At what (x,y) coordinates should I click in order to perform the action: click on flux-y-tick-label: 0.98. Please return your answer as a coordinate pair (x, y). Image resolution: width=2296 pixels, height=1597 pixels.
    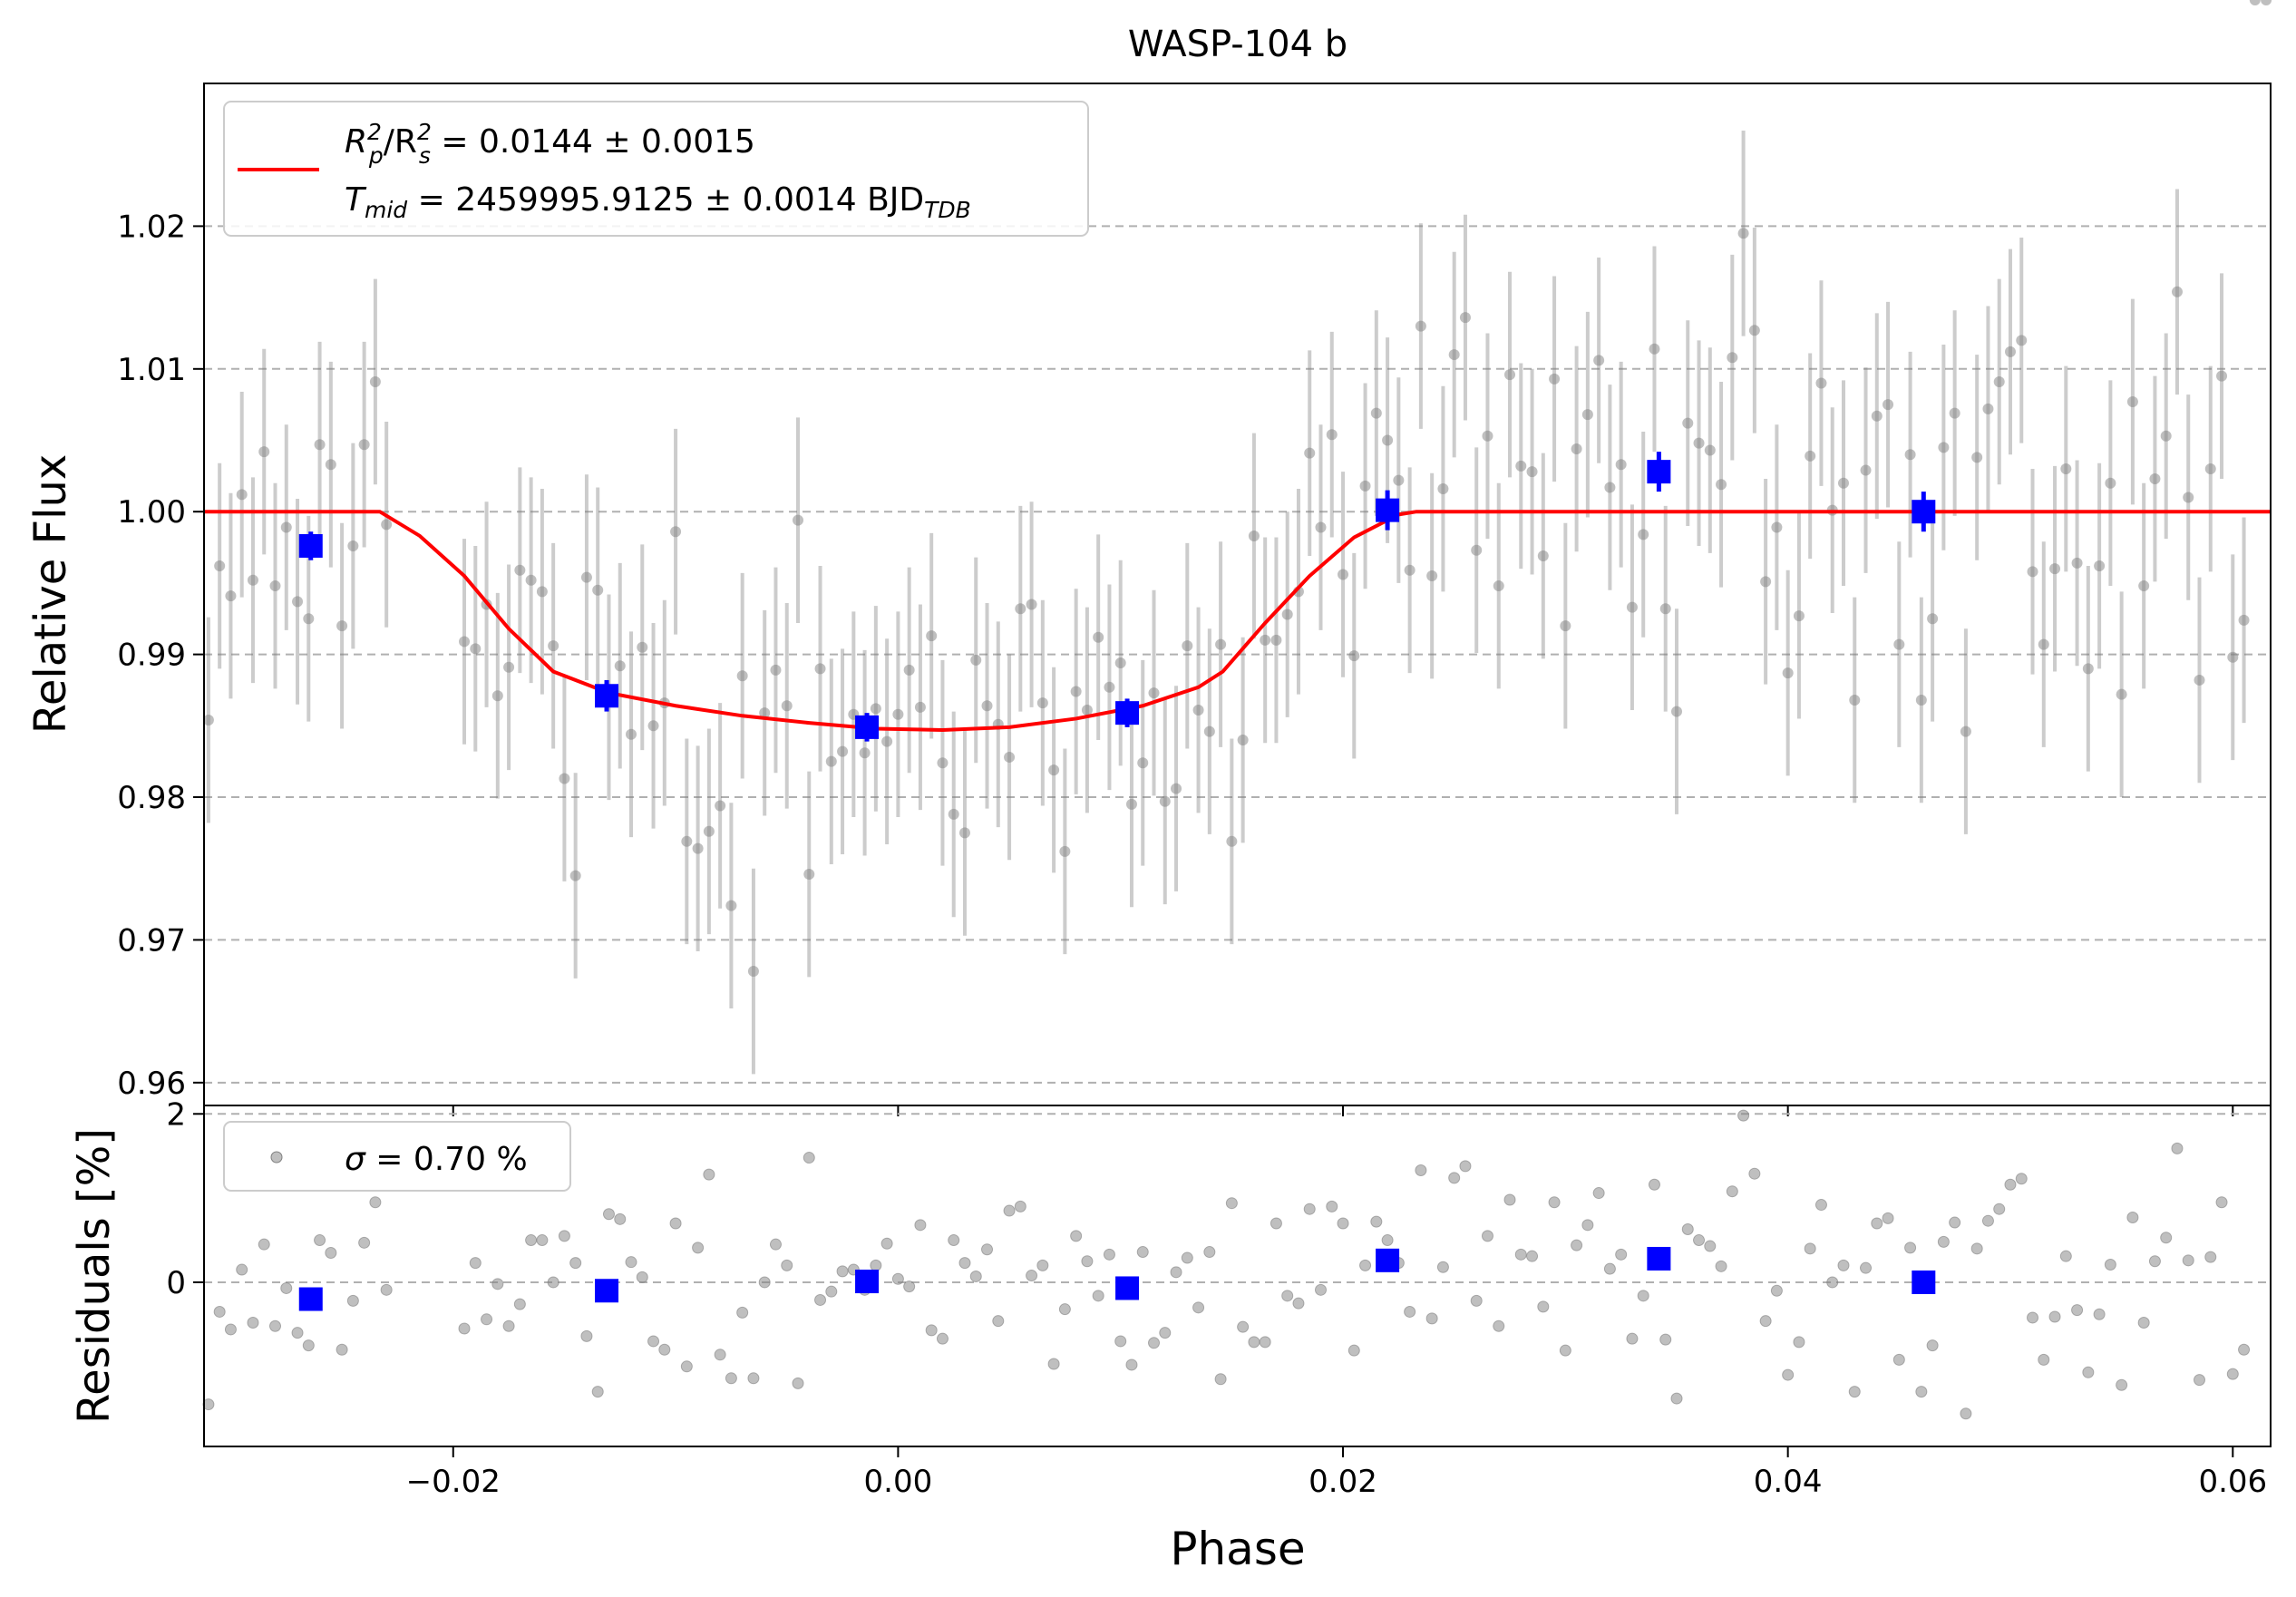
    Looking at the image, I should click on (151, 798).